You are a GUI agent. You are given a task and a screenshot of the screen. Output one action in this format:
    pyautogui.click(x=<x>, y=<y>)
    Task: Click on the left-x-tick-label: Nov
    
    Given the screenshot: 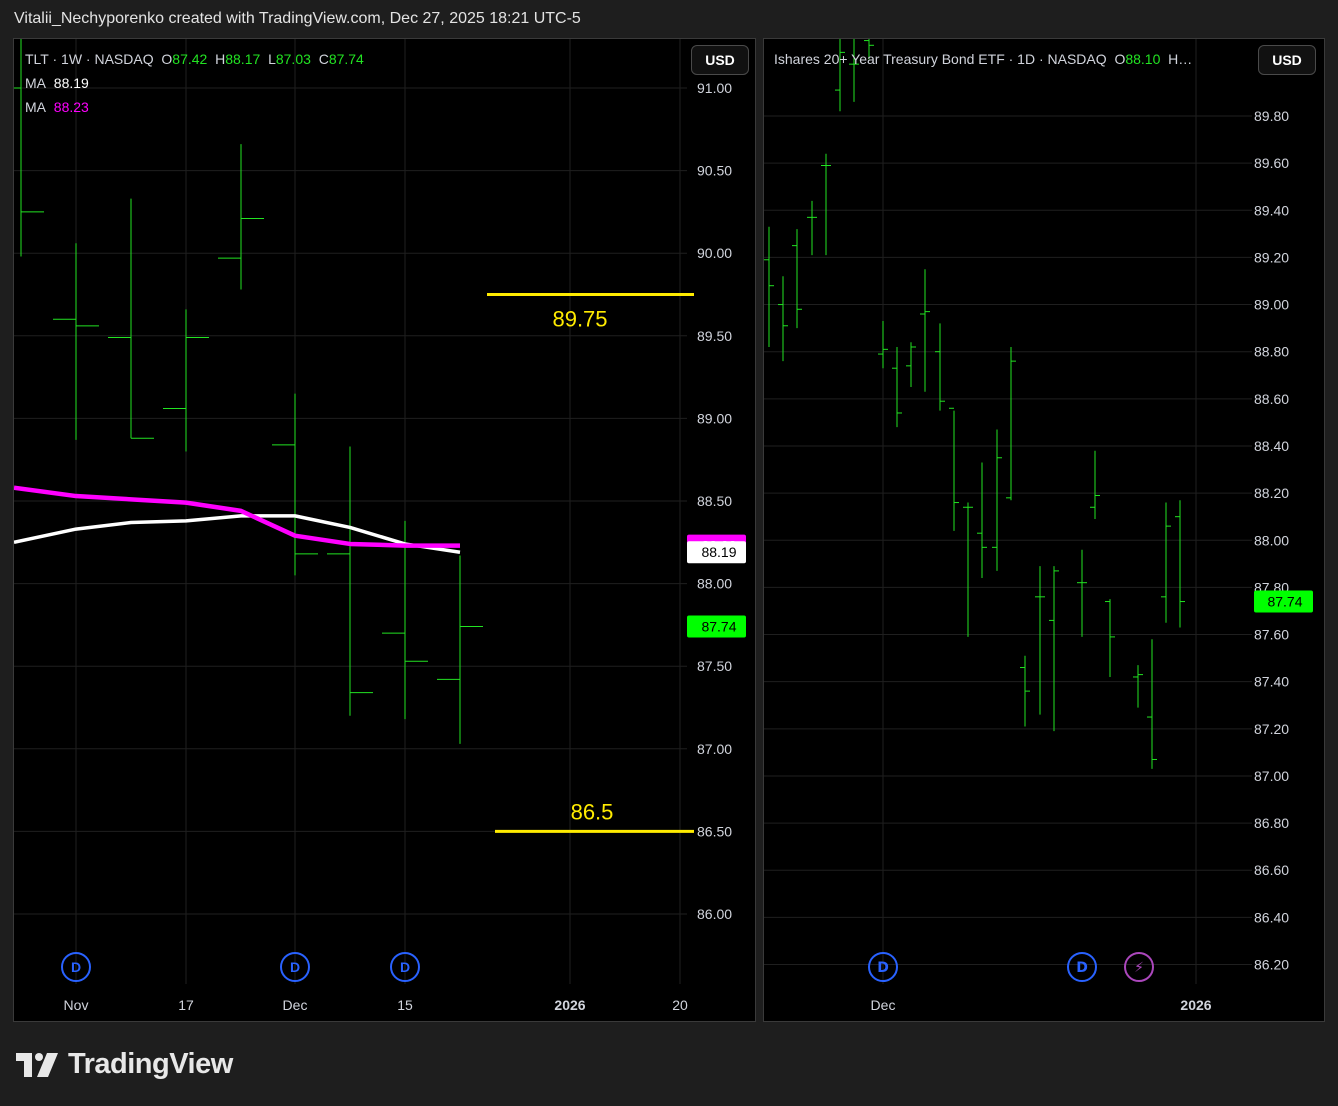 What is the action you would take?
    pyautogui.click(x=76, y=1005)
    